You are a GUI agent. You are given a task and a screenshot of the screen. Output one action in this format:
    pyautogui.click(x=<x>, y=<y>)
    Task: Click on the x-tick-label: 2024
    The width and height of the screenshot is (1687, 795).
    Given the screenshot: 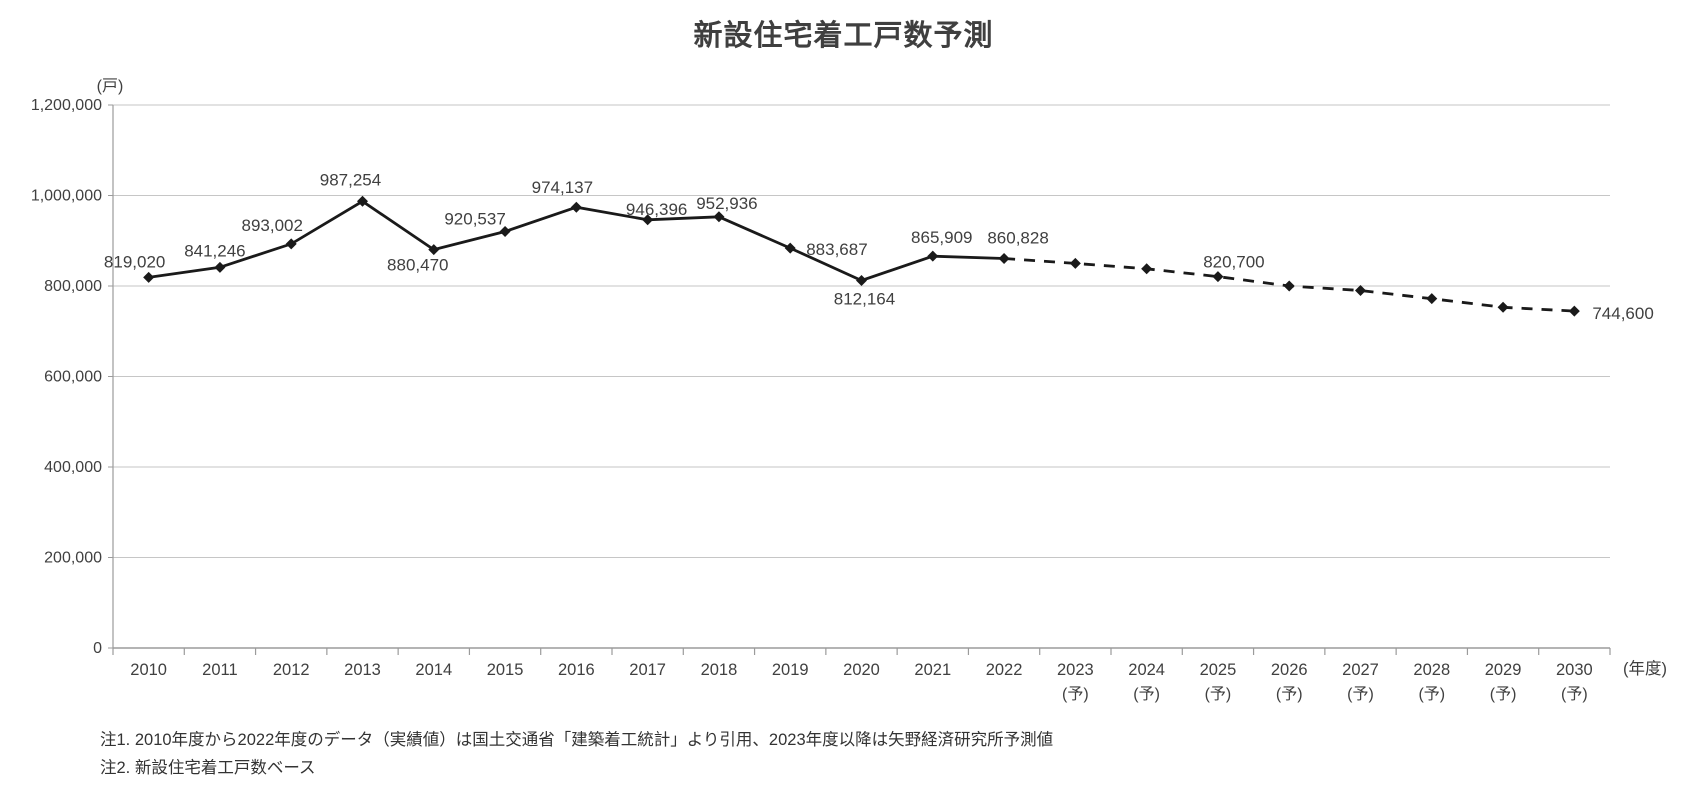 What is the action you would take?
    pyautogui.click(x=1146, y=670)
    